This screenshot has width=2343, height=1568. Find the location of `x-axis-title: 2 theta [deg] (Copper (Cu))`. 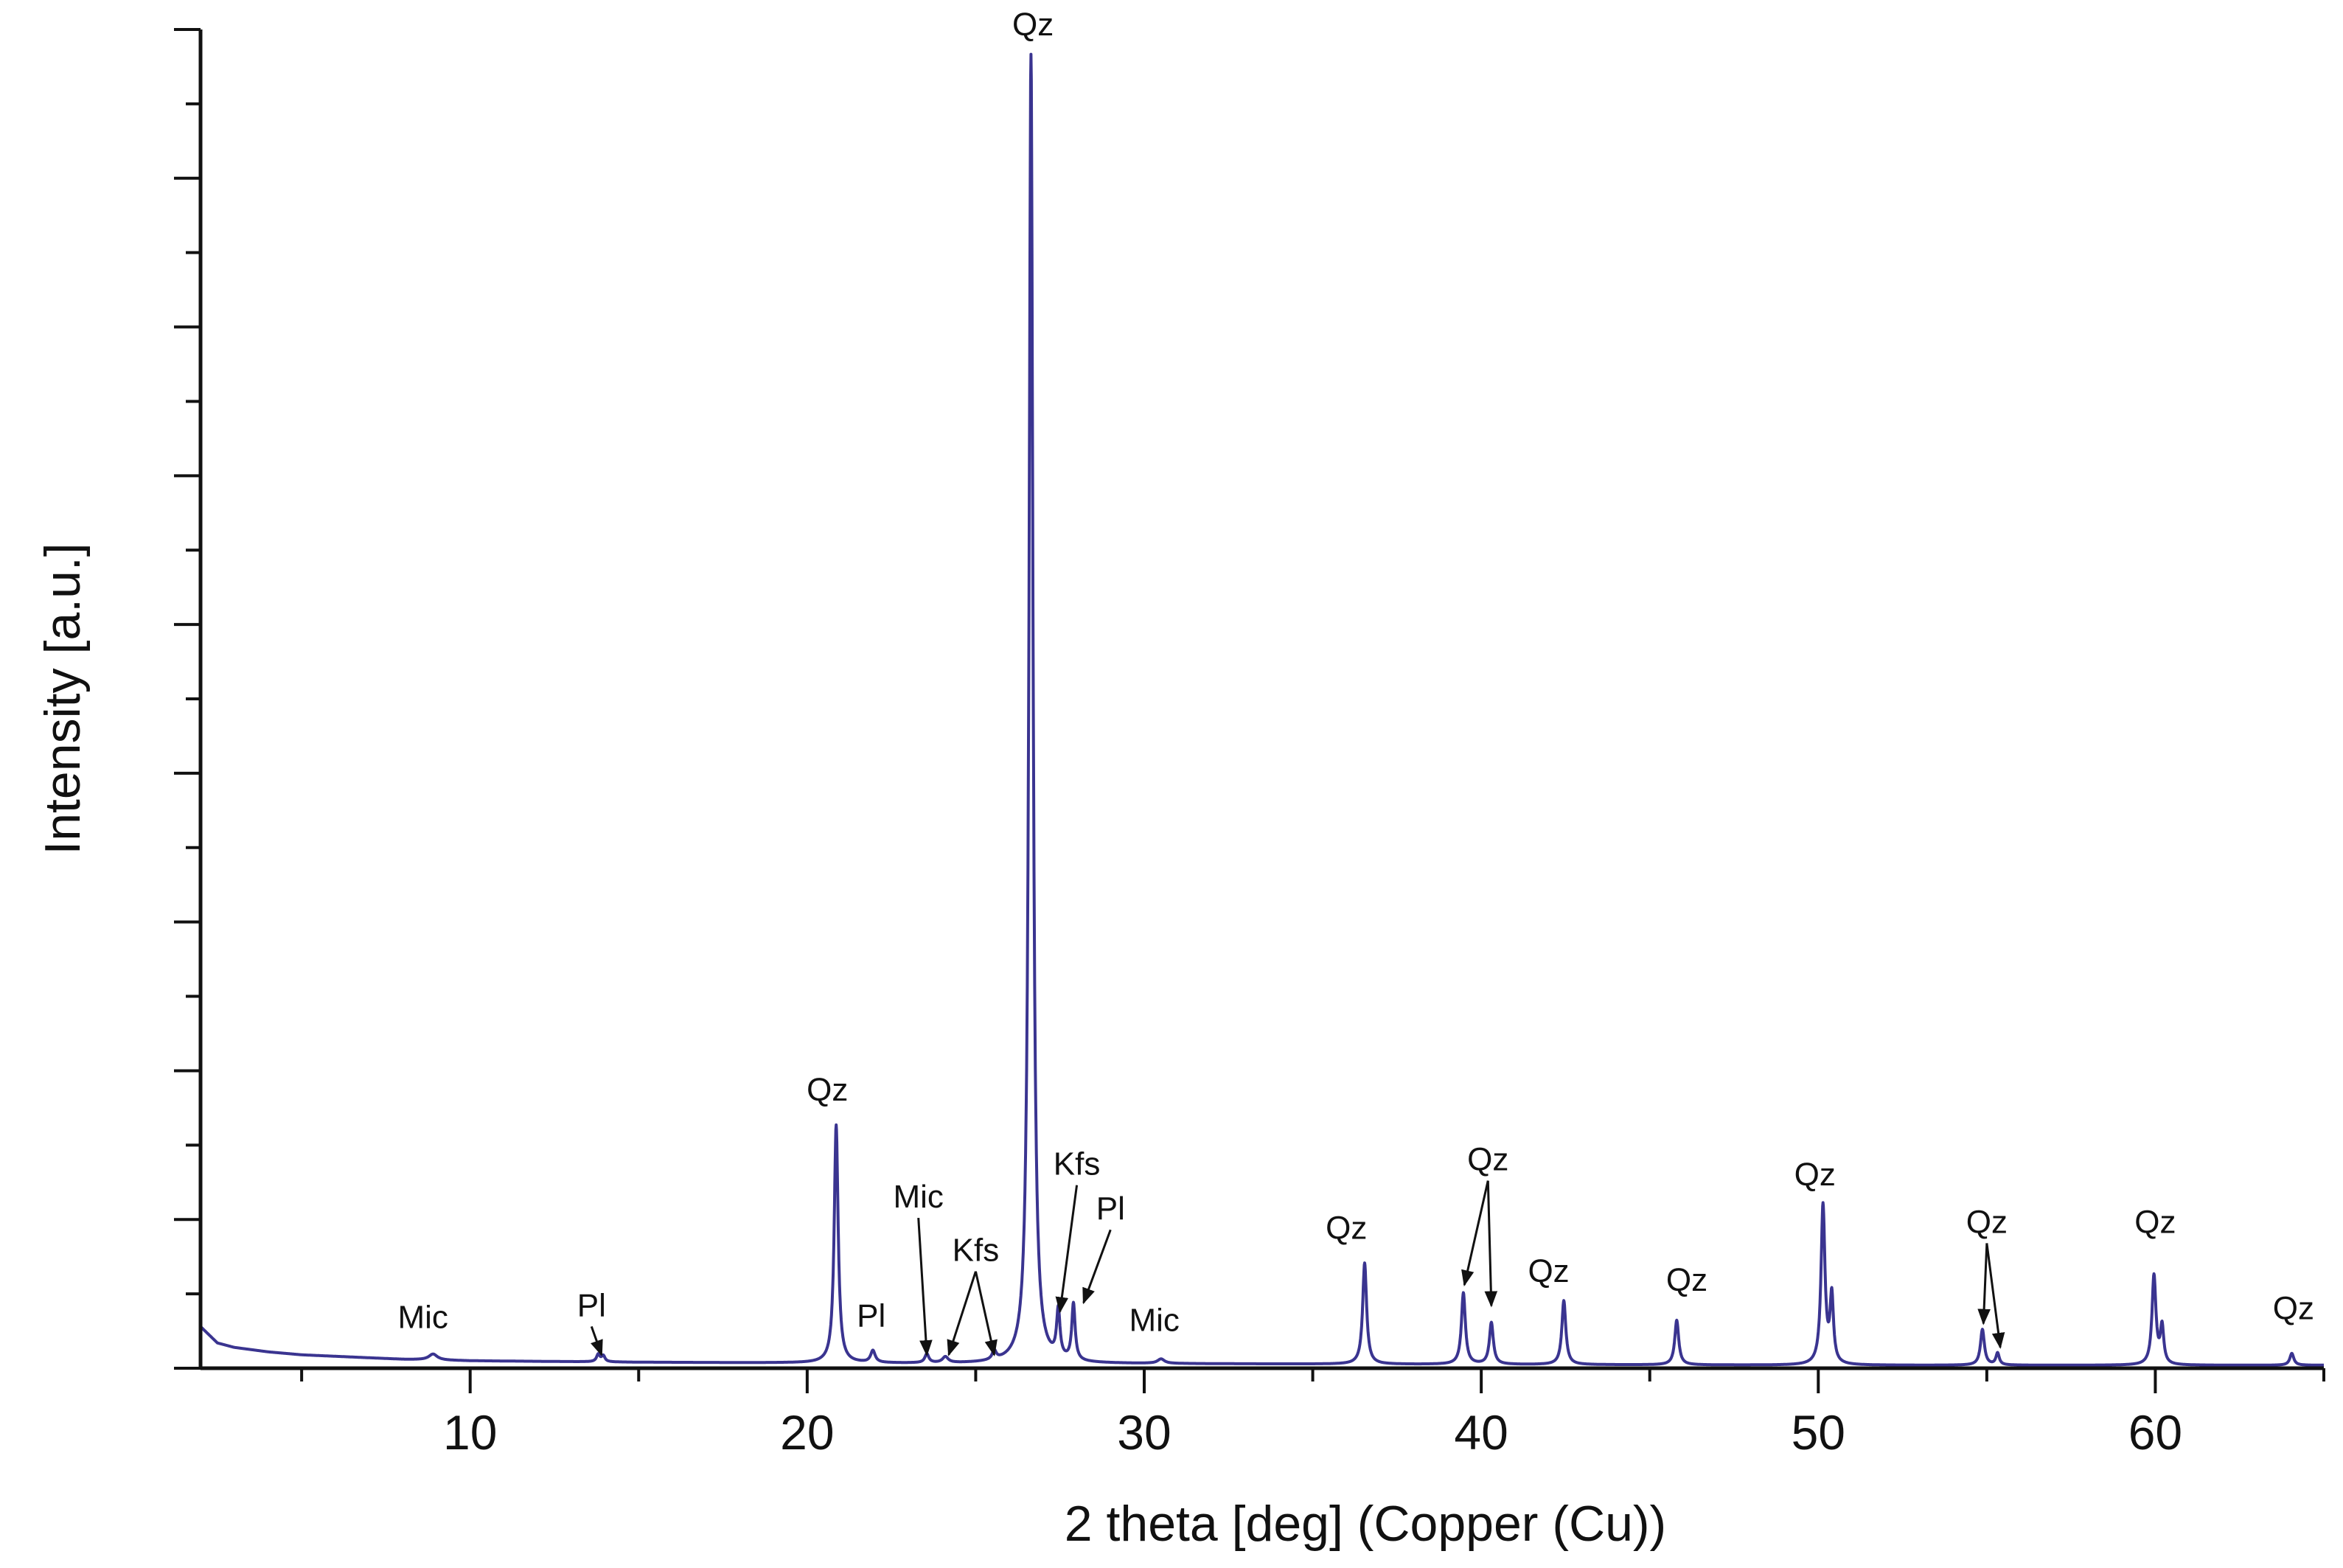

x-axis-title: 2 theta [deg] (Copper (Cu)) is located at coordinates (1366, 1524).